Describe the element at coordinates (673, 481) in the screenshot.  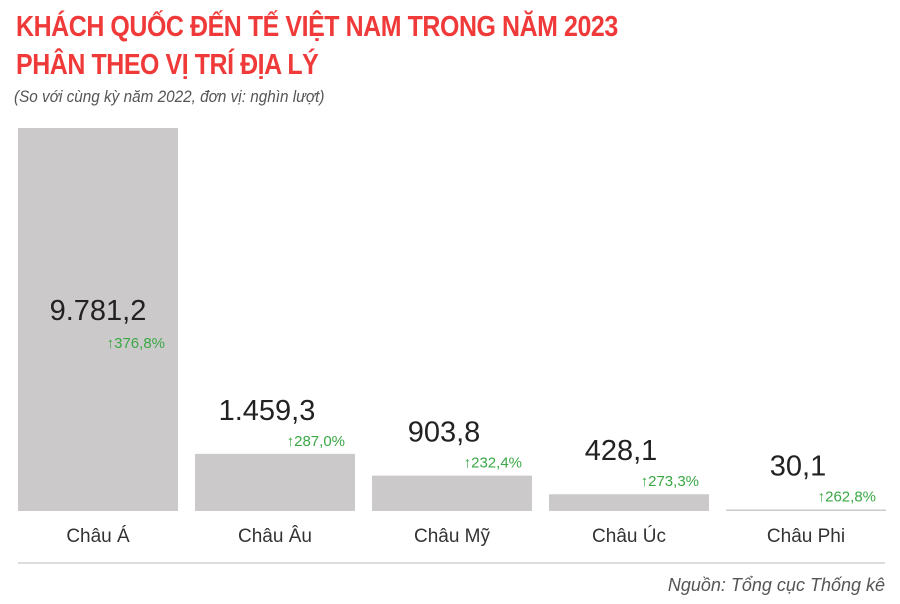
I see `growth-value: 273,3%` at that location.